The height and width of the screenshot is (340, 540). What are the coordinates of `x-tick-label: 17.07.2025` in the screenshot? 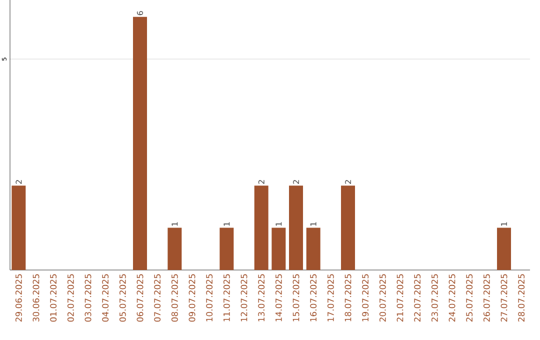 It's located at (330, 298).